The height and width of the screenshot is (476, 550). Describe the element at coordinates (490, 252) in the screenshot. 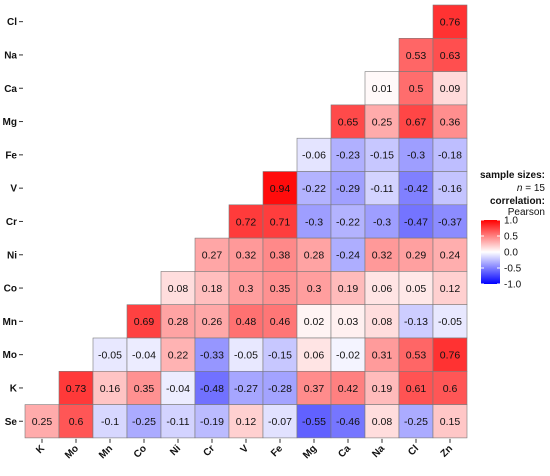

I see `legend-colorbar` at that location.